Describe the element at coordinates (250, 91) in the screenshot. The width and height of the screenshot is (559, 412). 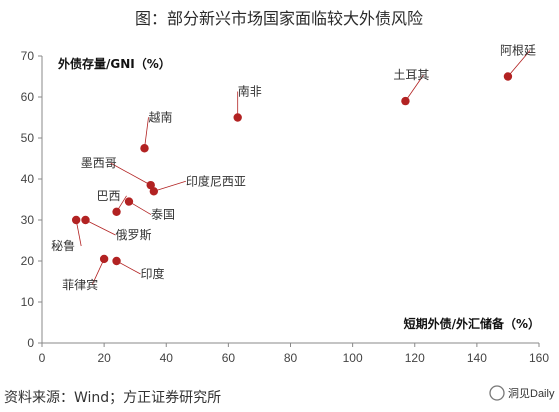
I see `point-label: 南非` at that location.